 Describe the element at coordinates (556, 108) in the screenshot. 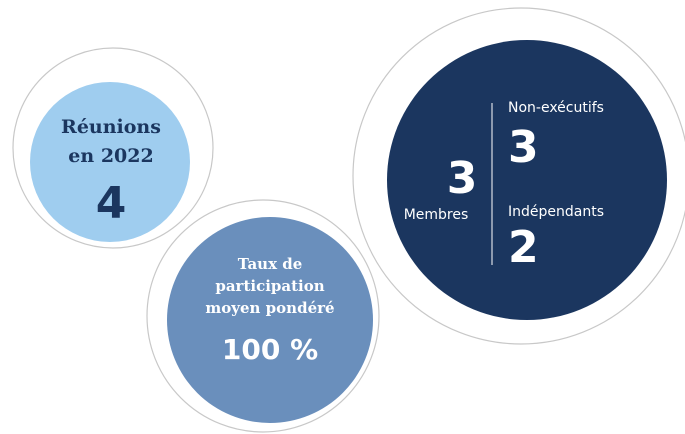

I see `label: Non-exécutifs` at that location.